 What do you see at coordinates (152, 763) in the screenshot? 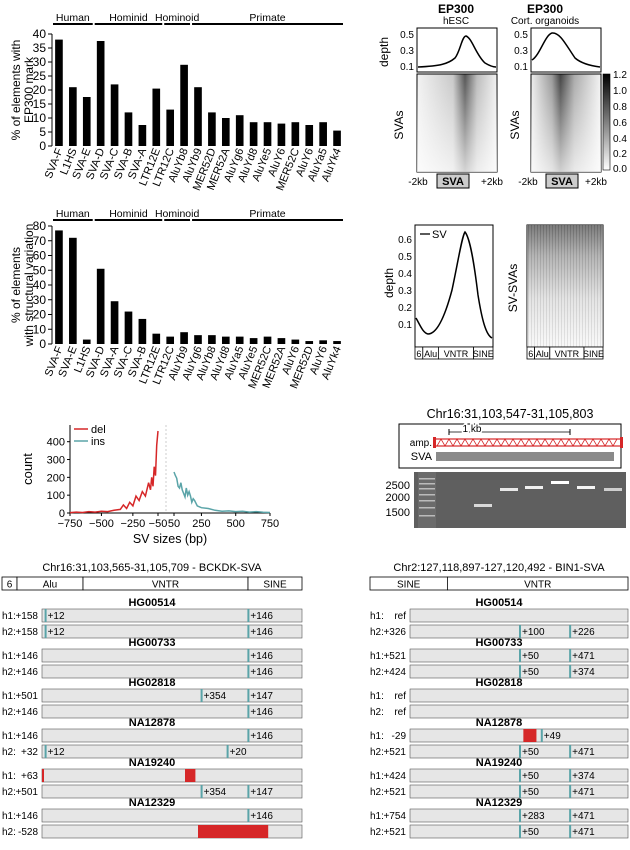
I see `sample-name: NA19240` at bounding box center [152, 763].